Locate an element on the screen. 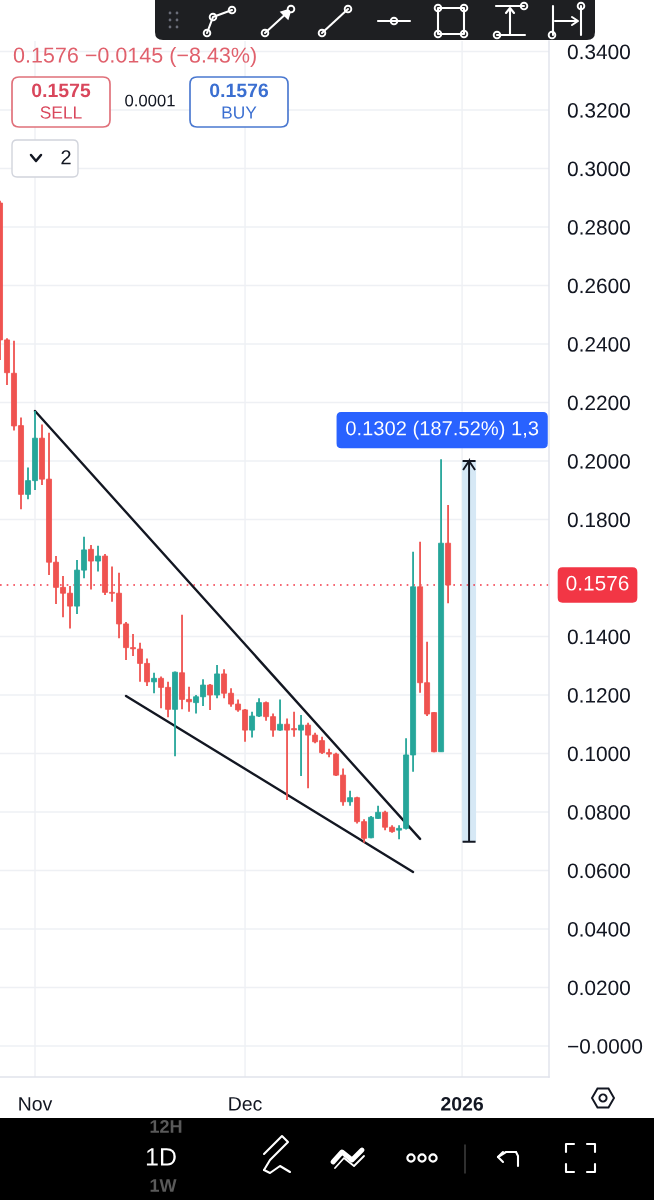 Image resolution: width=654 pixels, height=1200 pixels. annotation: 0.1575 is located at coordinates (61, 90).